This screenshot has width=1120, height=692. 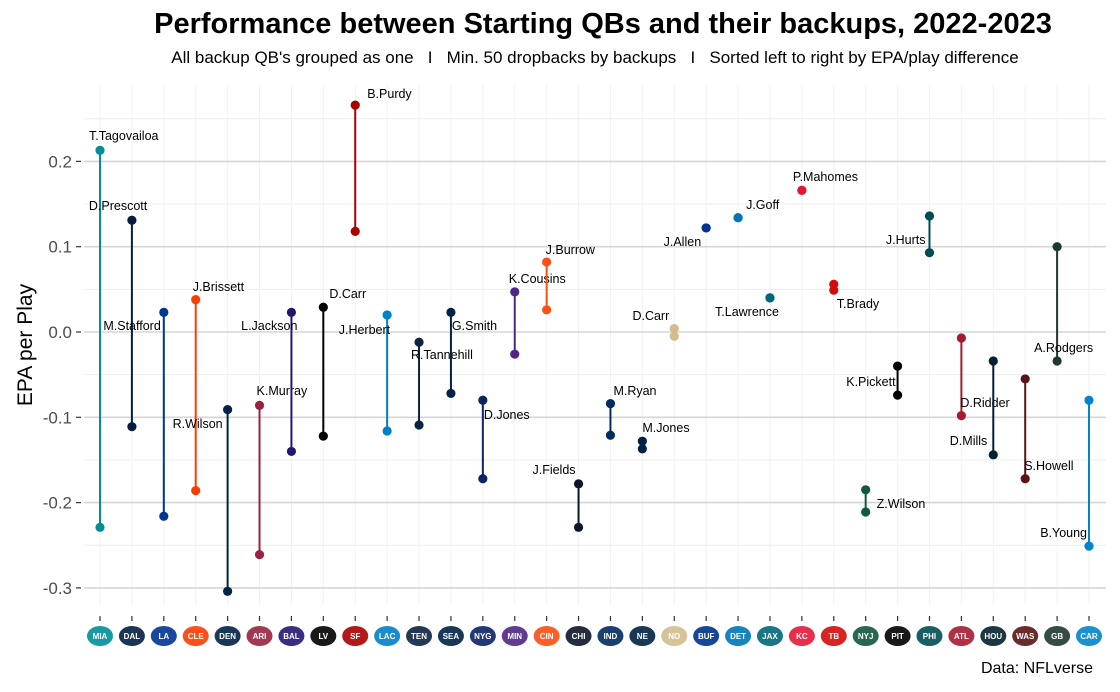 What do you see at coordinates (387, 636) in the screenshot?
I see `team-abbr: LAC` at bounding box center [387, 636].